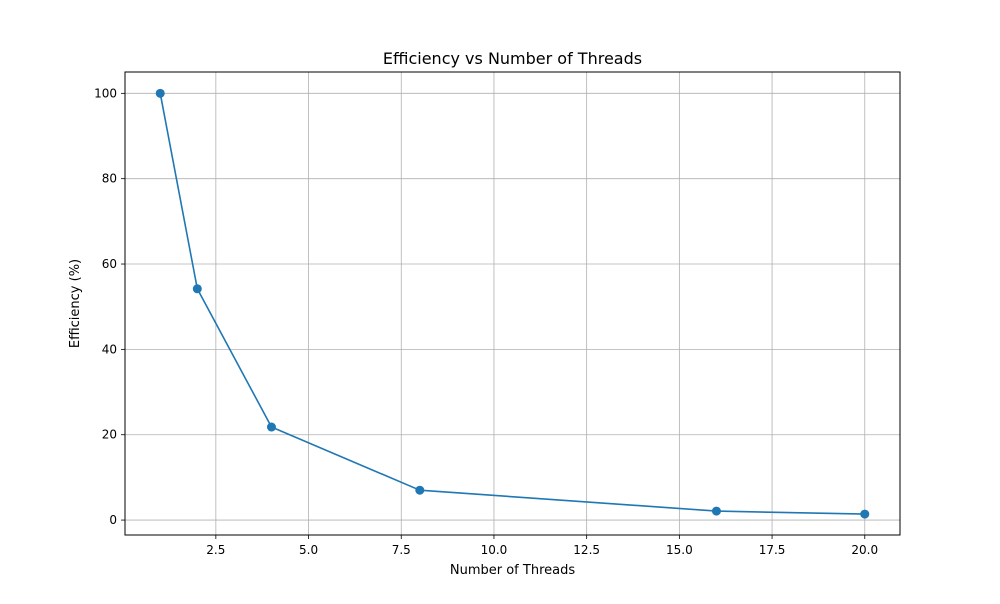  I want to click on x-tick-label: 20.0, so click(864, 550).